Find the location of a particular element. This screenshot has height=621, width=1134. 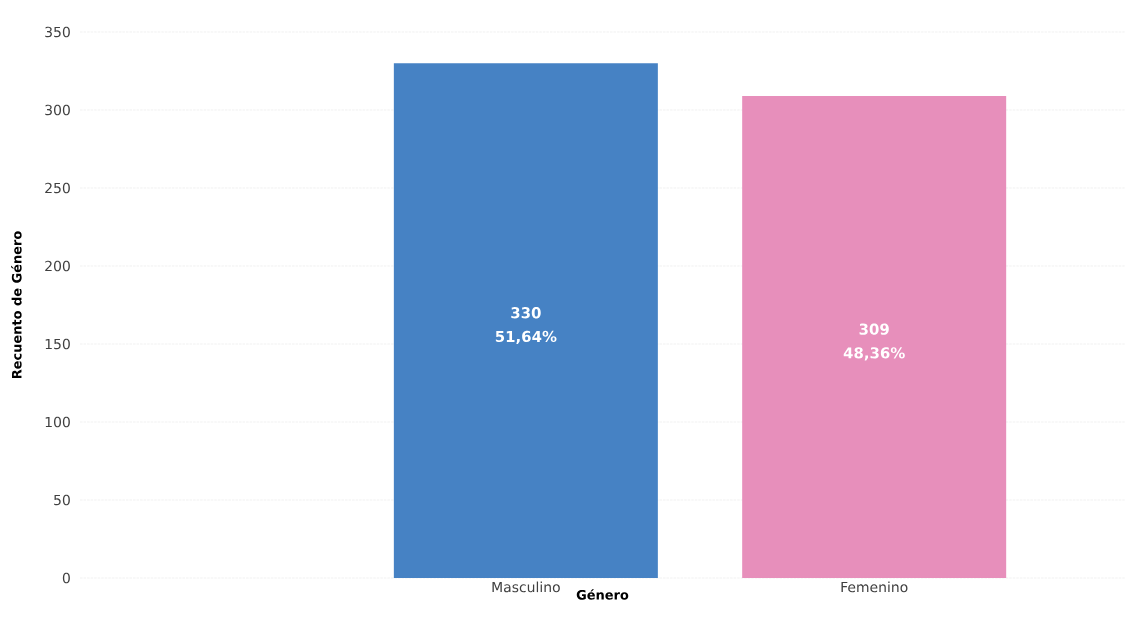

x-tick-label: Masculino is located at coordinates (526, 587).